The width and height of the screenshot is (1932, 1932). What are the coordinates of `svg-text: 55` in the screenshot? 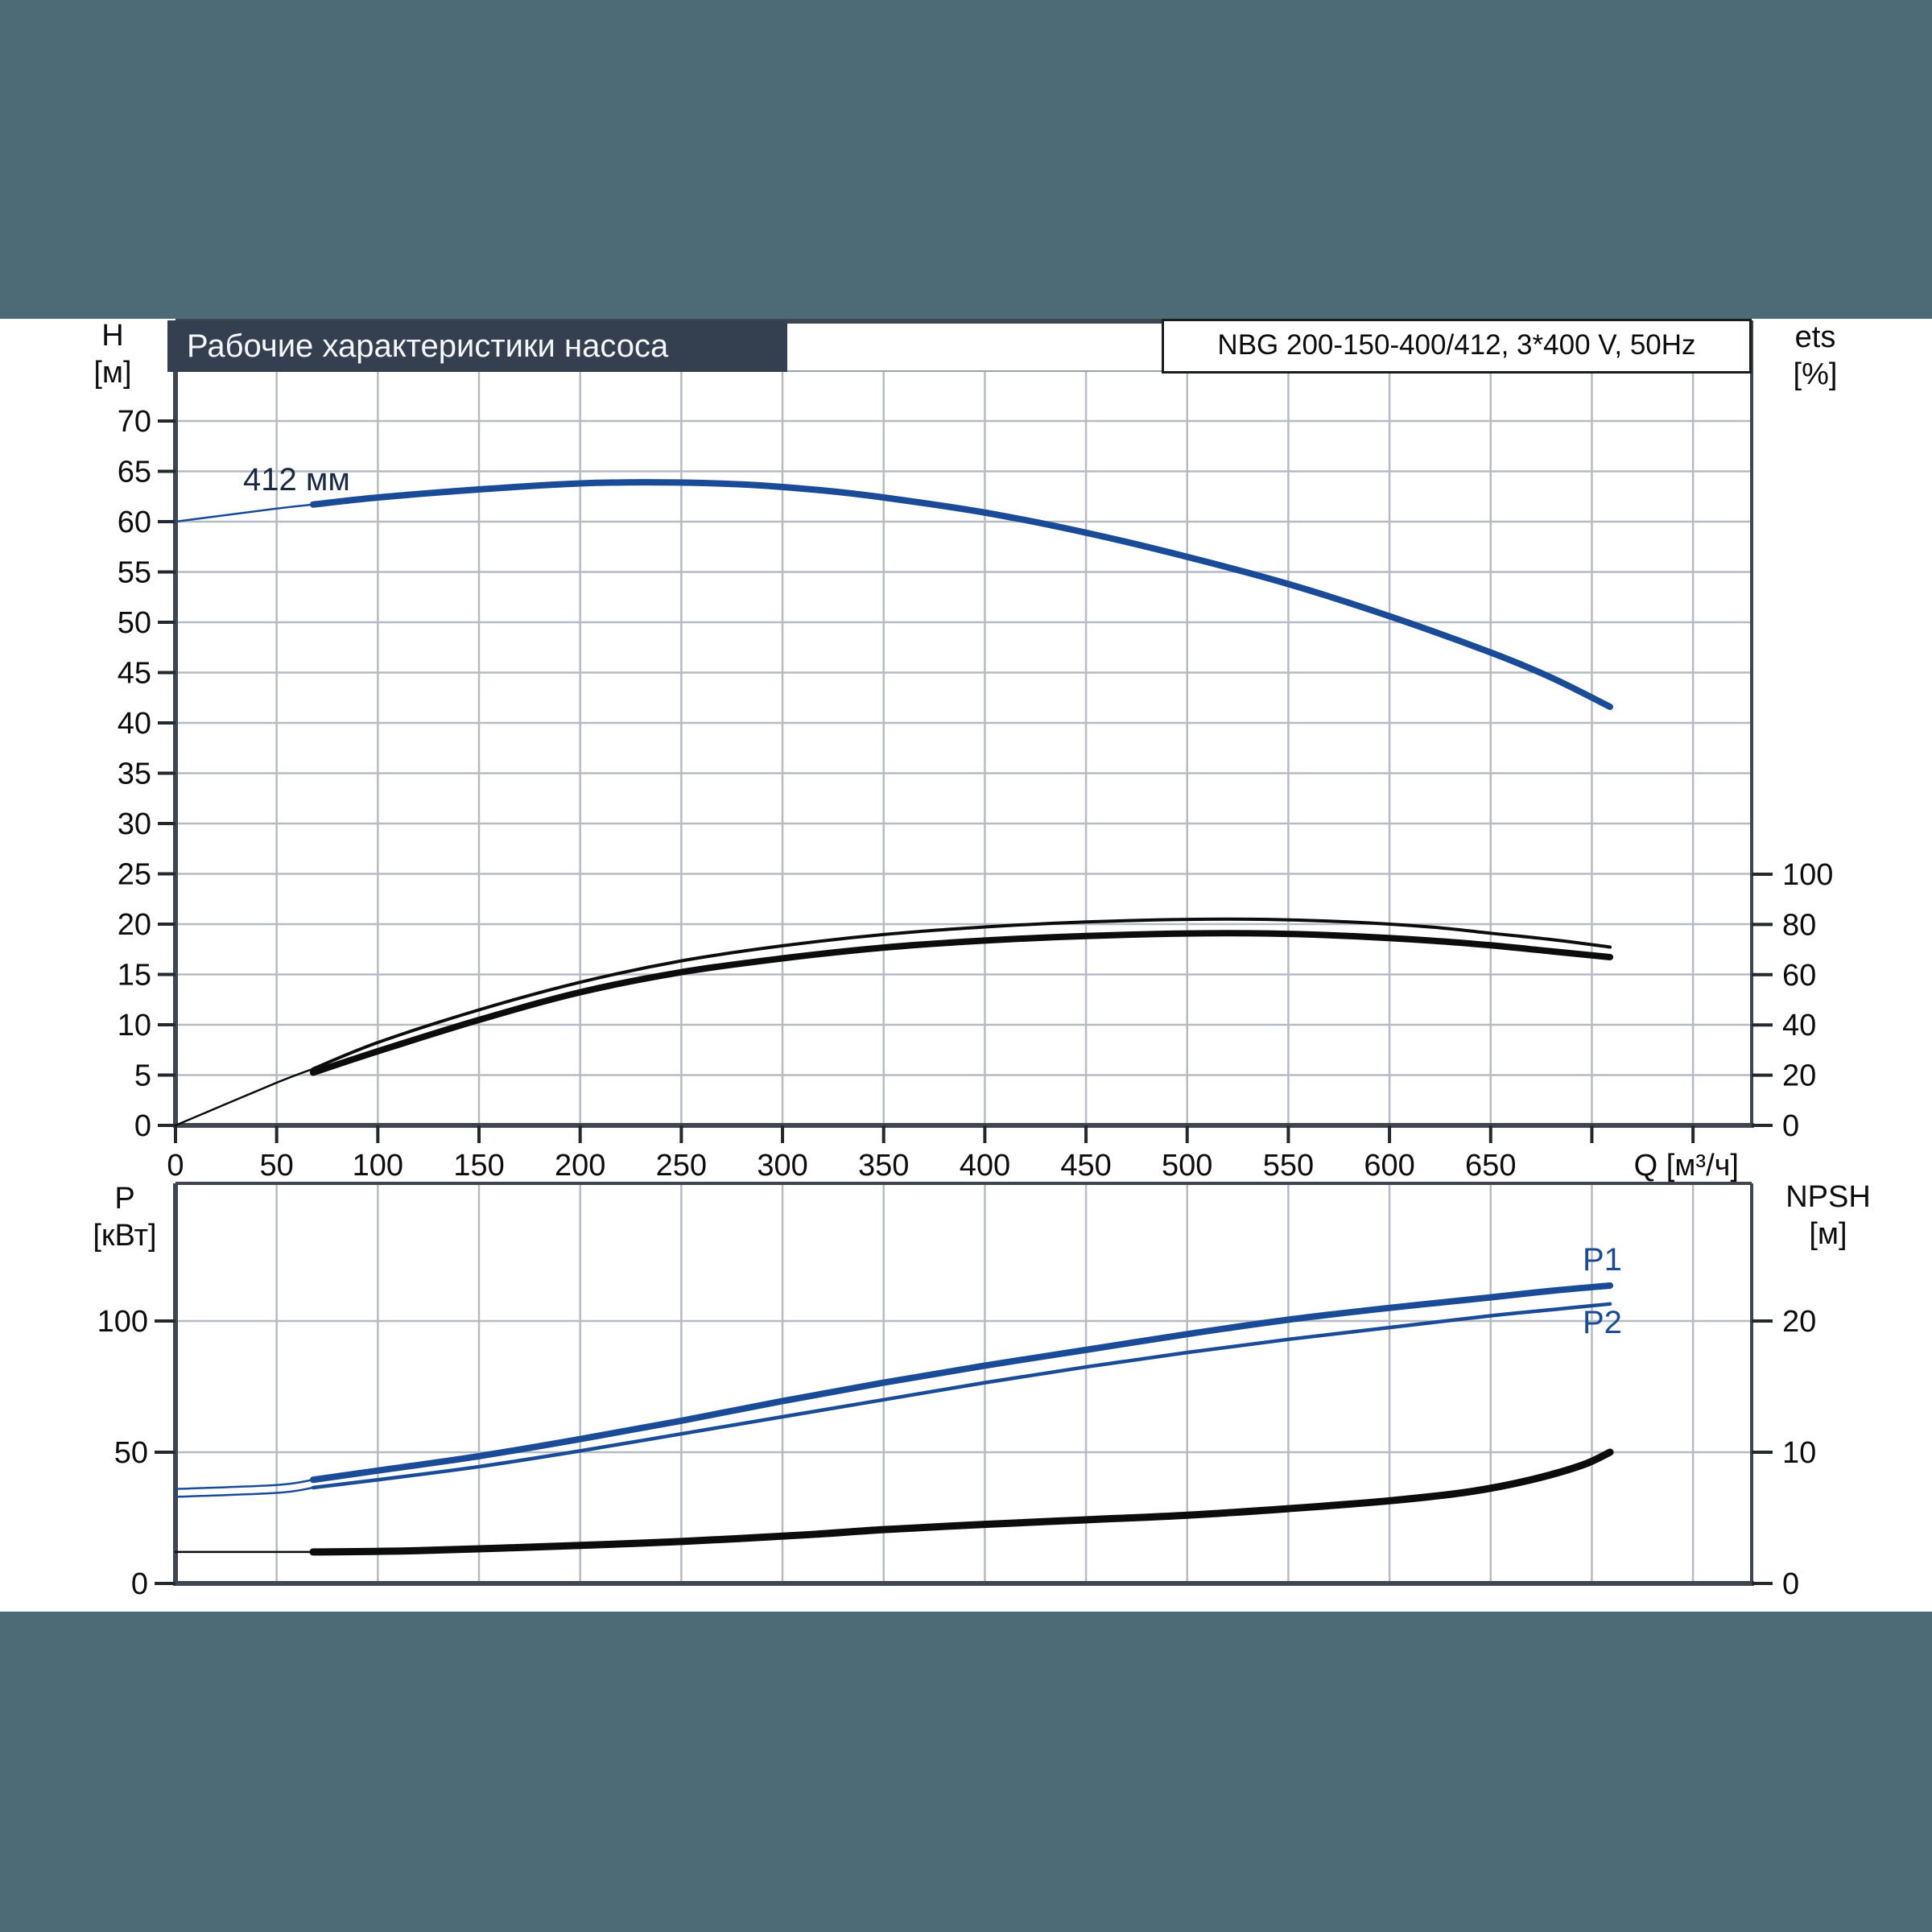 It's located at (134, 573).